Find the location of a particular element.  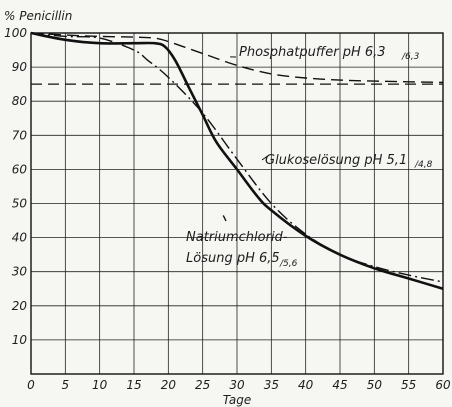

y-tick-label: 20 is located at coordinates (20, 306).